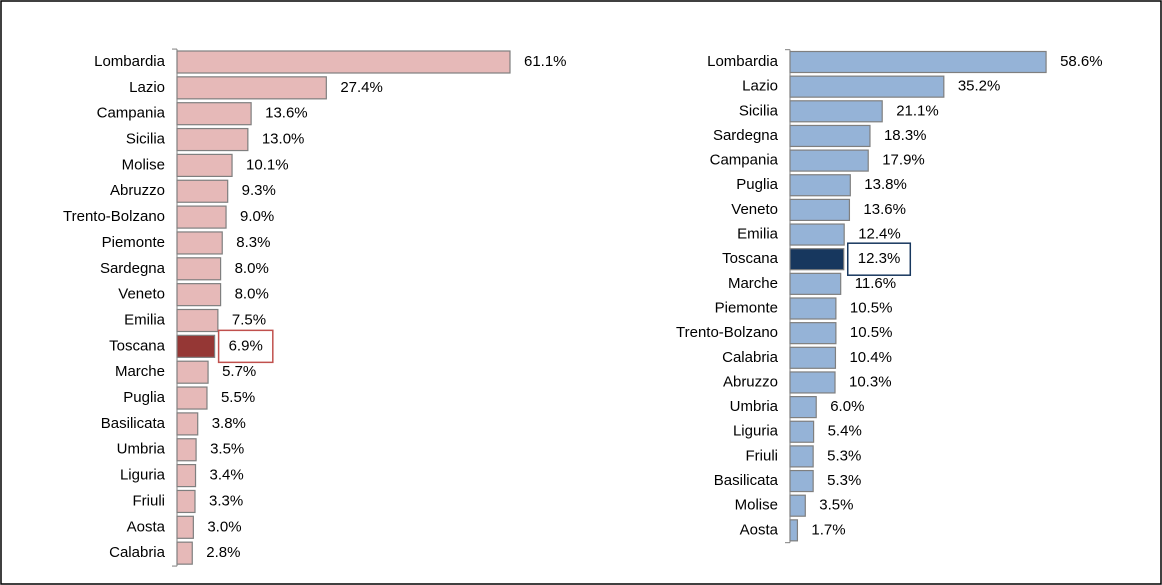 This screenshot has width=1162, height=585. Describe the element at coordinates (229, 423) in the screenshot. I see `value-label: 3.8%` at that location.